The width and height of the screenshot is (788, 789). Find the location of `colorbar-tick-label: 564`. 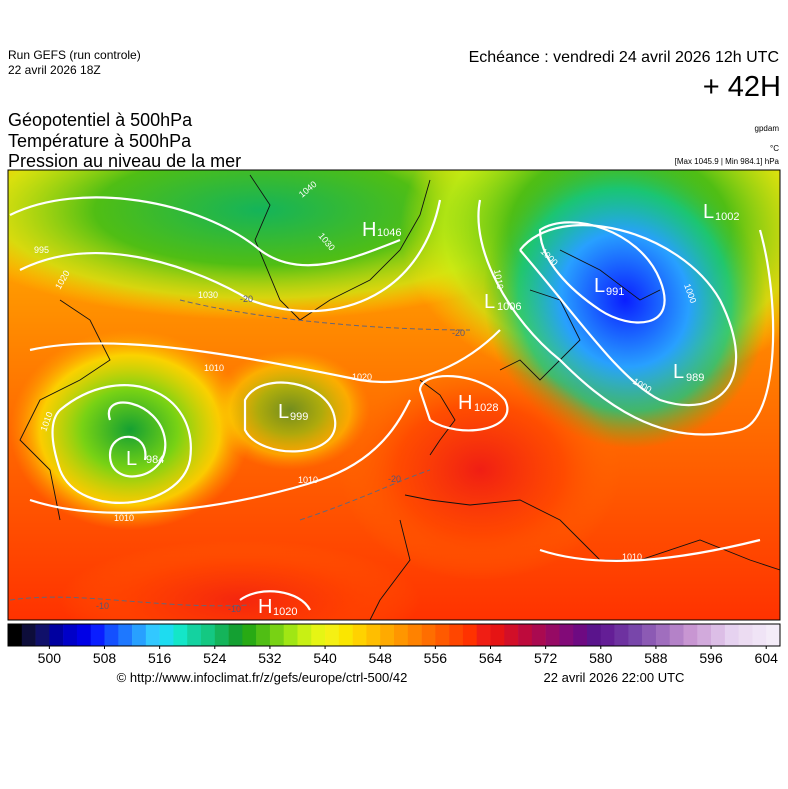

colorbar-tick-label: 564 is located at coordinates (491, 658).